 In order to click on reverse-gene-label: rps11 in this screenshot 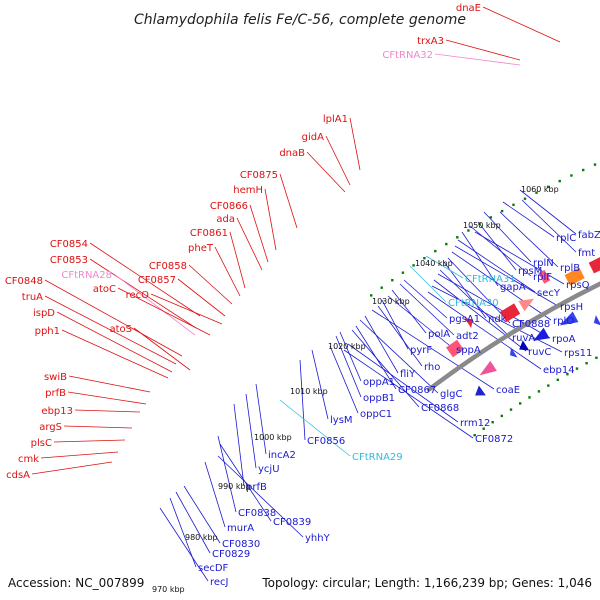, I will do `click(578, 353)`.